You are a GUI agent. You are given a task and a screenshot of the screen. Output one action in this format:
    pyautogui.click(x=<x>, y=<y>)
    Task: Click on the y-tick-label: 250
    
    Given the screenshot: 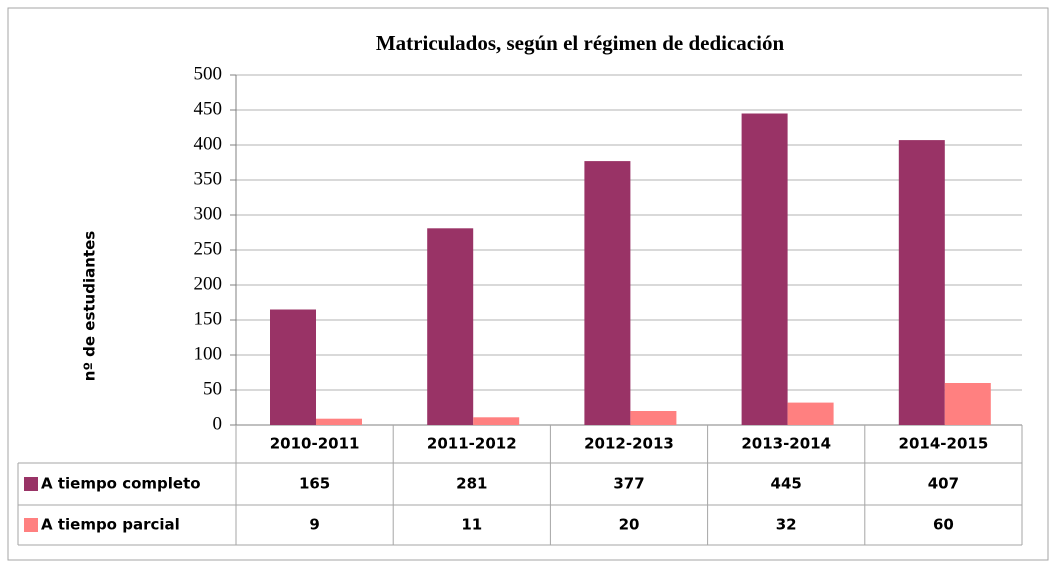 What is the action you would take?
    pyautogui.click(x=208, y=248)
    